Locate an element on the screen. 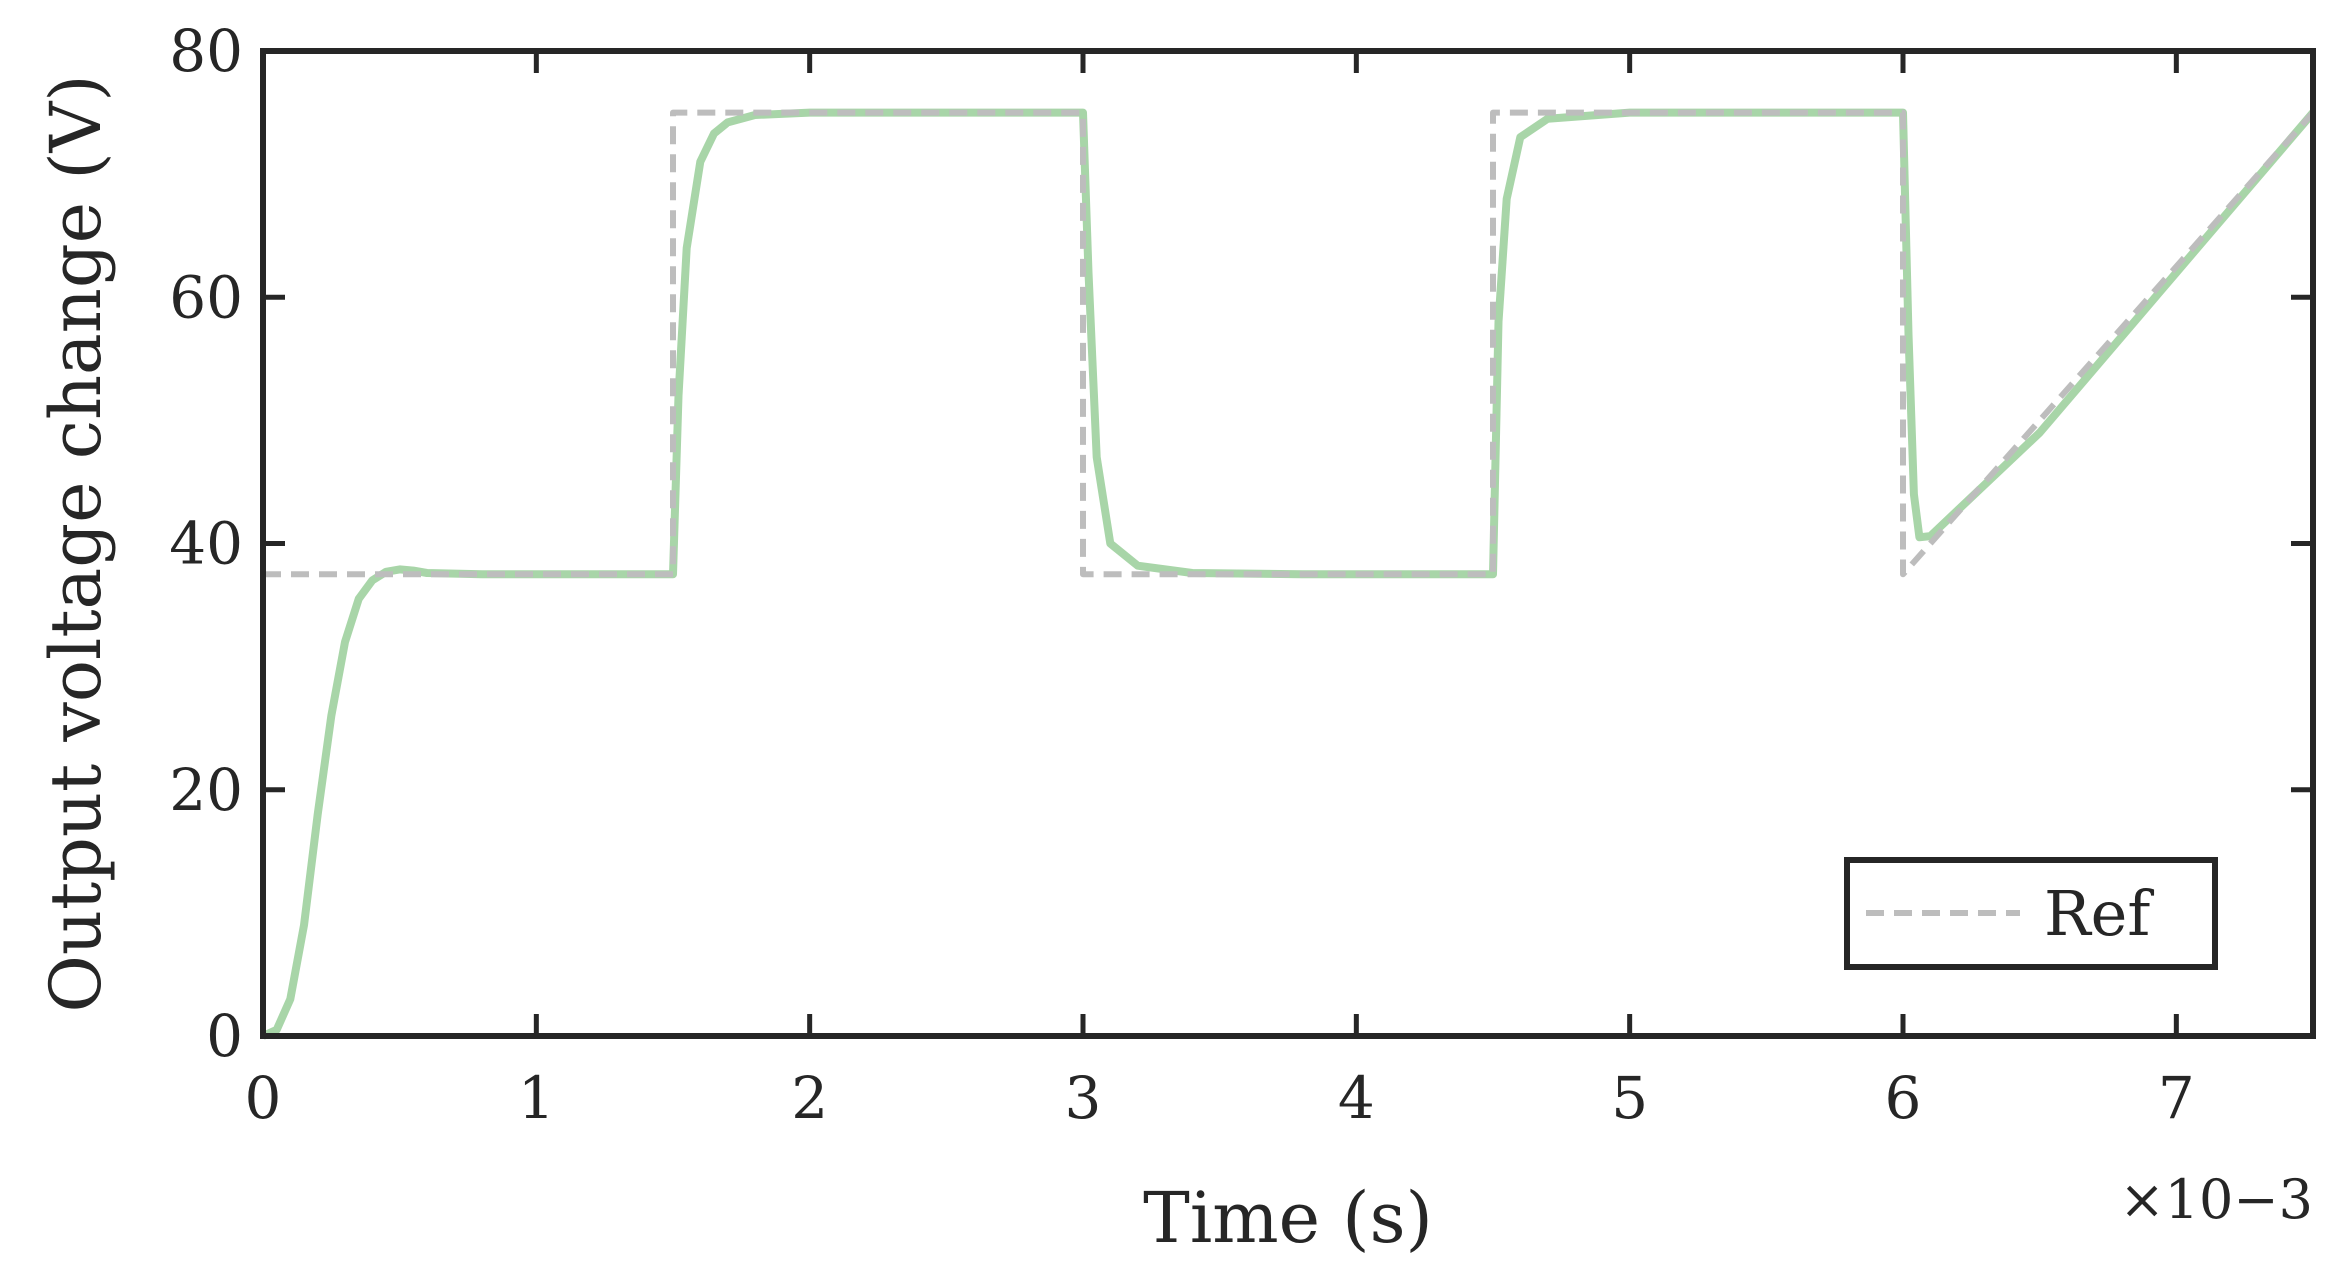 This screenshot has height=1280, width=2346. x-tick-label-2: 2 is located at coordinates (809, 1098).